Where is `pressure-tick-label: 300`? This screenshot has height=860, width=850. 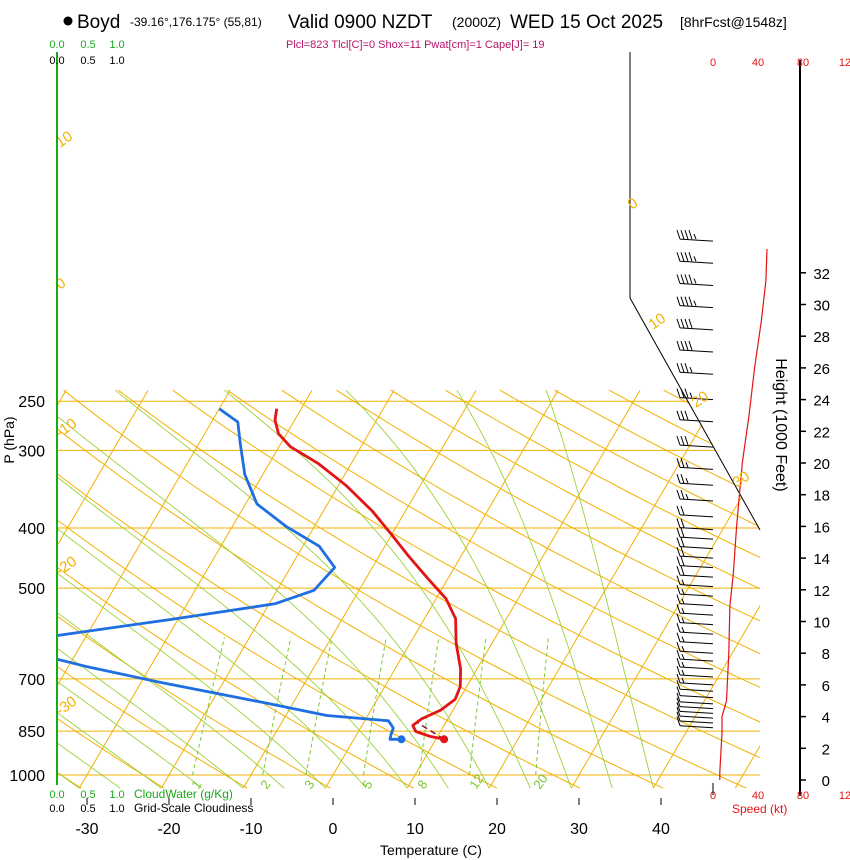
pressure-tick-label: 300 is located at coordinates (31, 451).